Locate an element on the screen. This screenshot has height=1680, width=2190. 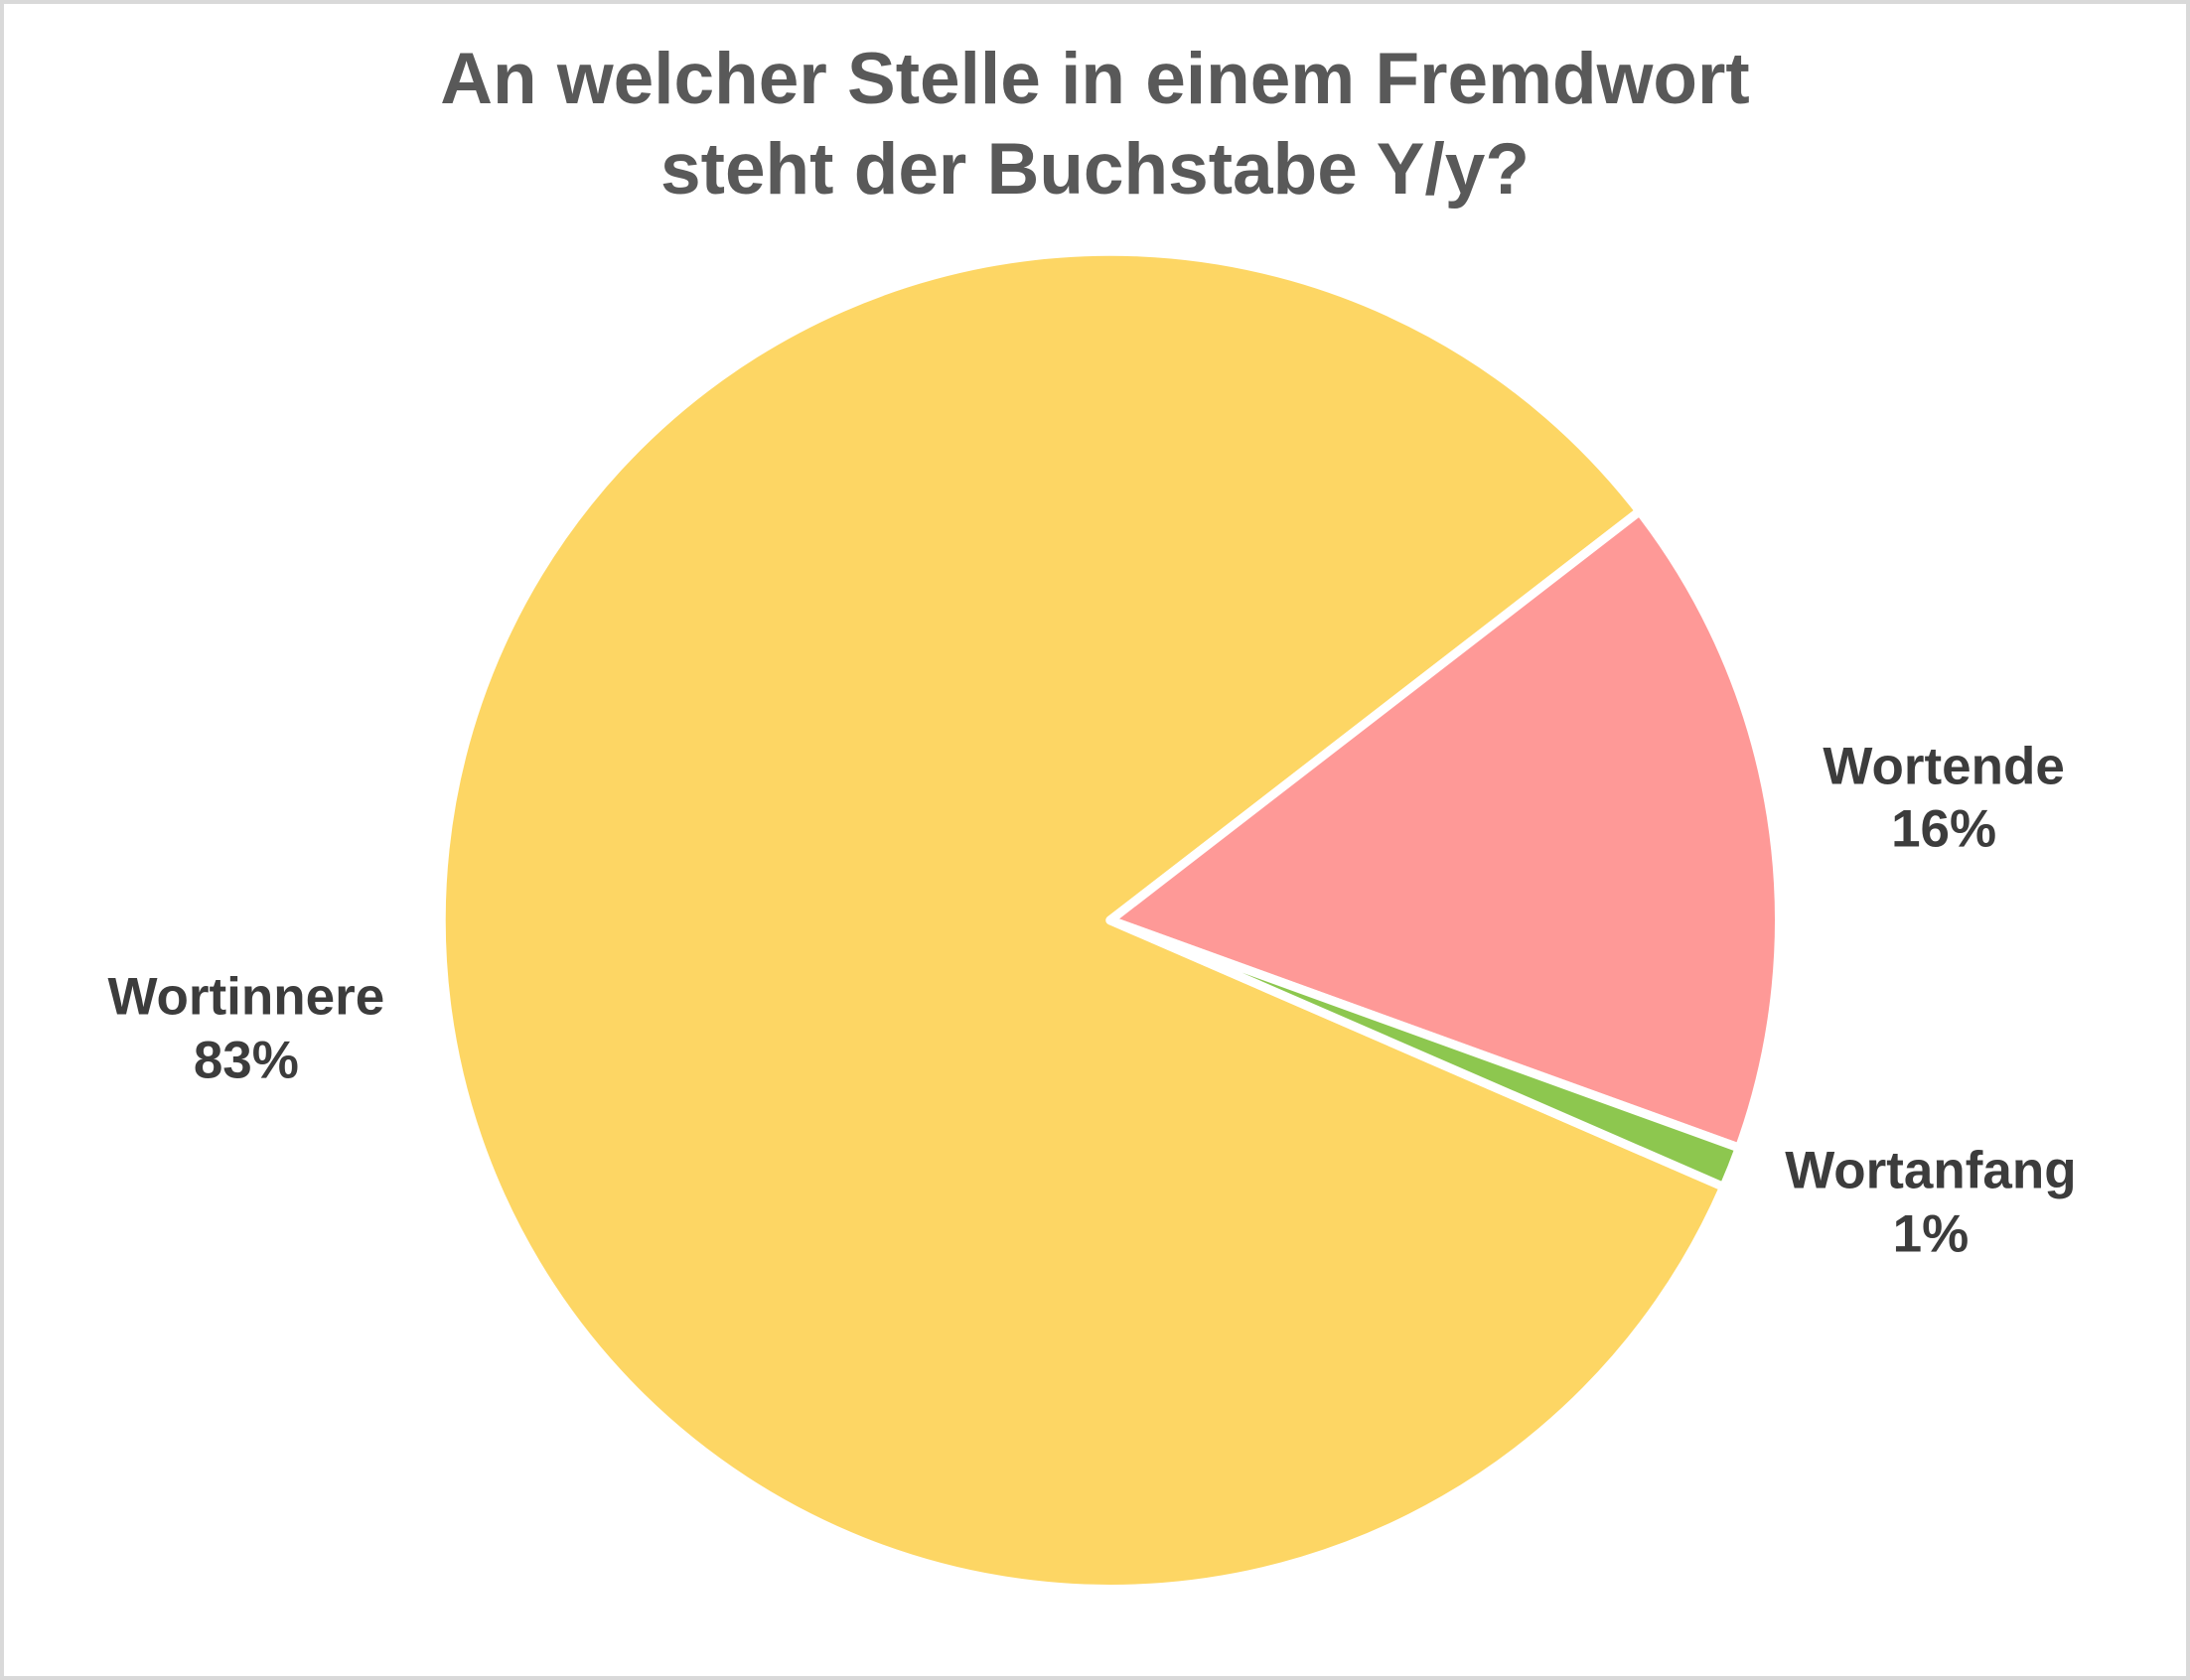
data-label-percentage: 1% is located at coordinates (1931, 1234).